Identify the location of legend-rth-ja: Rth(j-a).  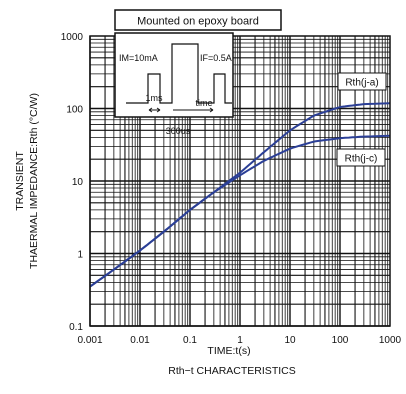
(362, 81).